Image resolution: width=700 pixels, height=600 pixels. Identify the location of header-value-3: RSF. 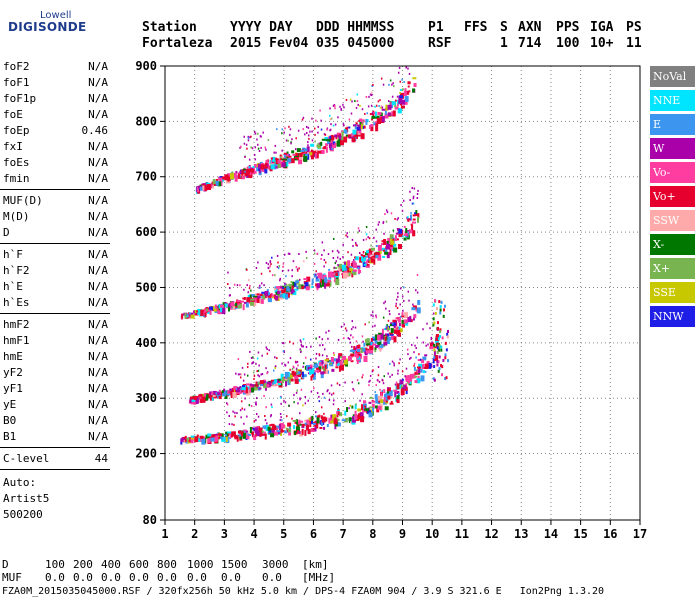
(440, 43).